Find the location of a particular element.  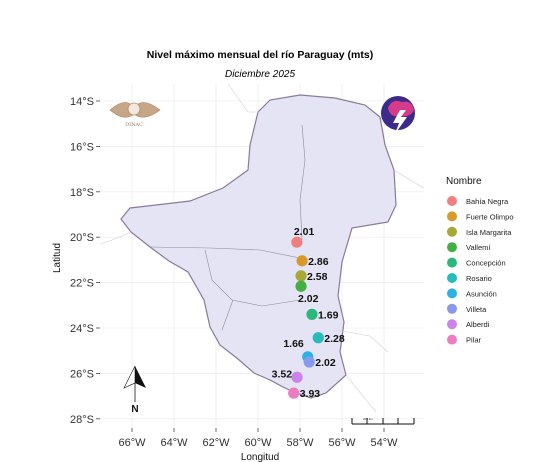

scale-bar: 200 km is located at coordinates (383, 421).